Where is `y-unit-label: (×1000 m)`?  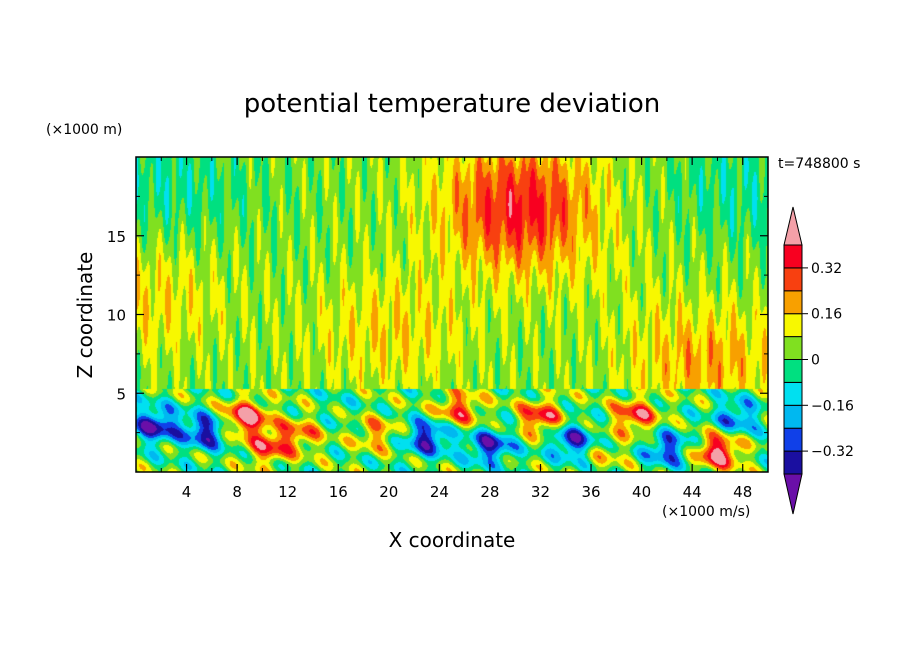 y-unit-label: (×1000 m) is located at coordinates (84, 130).